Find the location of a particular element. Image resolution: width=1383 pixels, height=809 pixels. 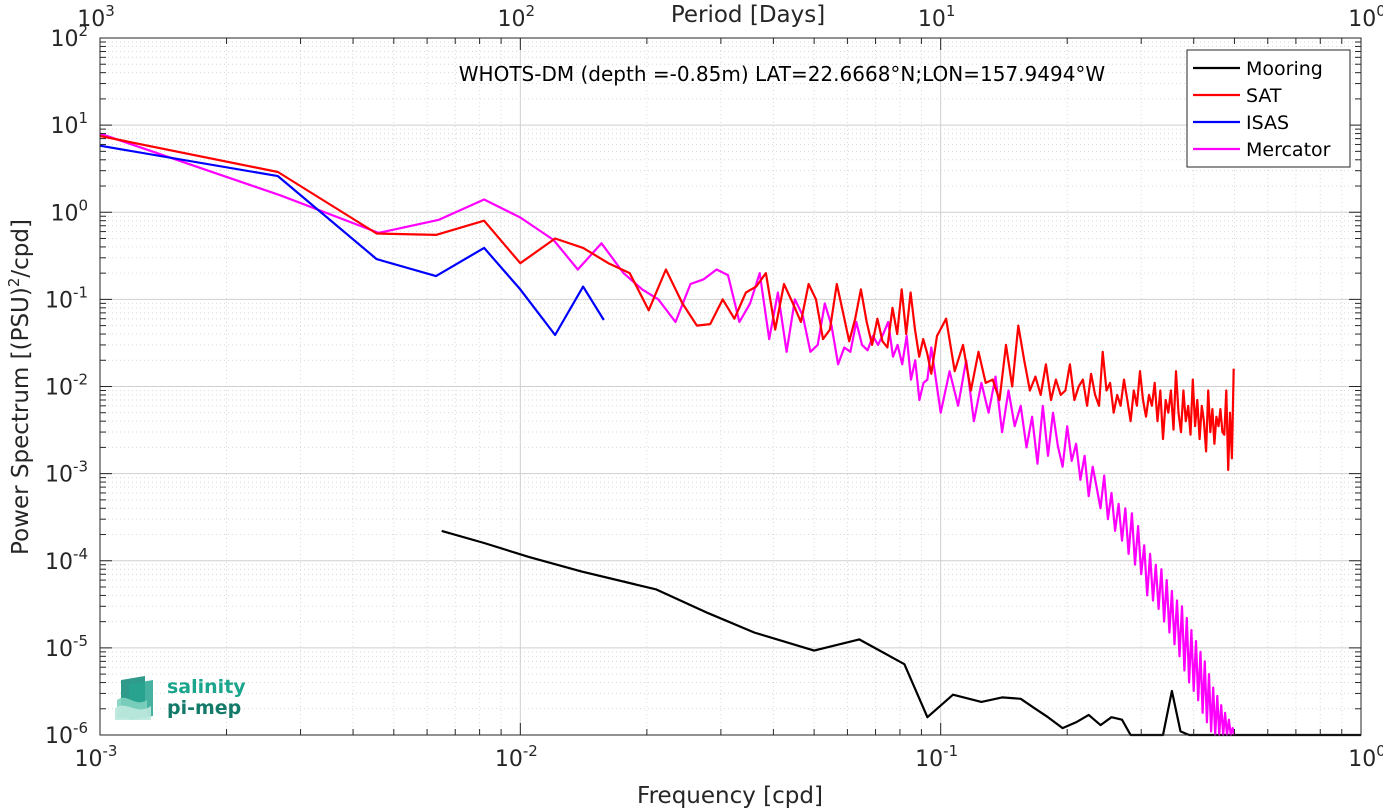

legend-label-isas: ISAS is located at coordinates (1267, 123).